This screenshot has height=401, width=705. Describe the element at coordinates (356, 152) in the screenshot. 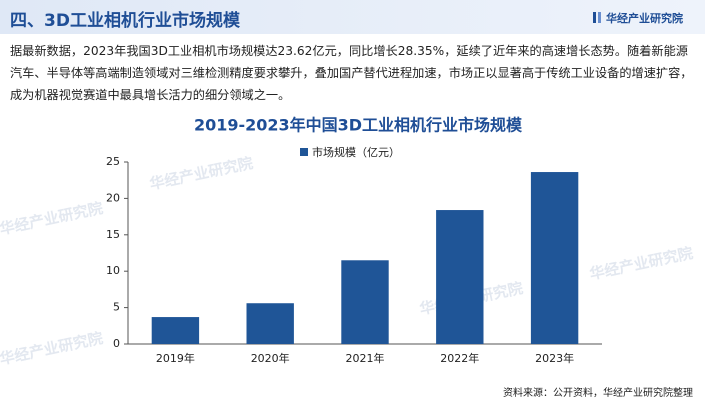

I see `legend-label: 市场规模（亿元）` at that location.